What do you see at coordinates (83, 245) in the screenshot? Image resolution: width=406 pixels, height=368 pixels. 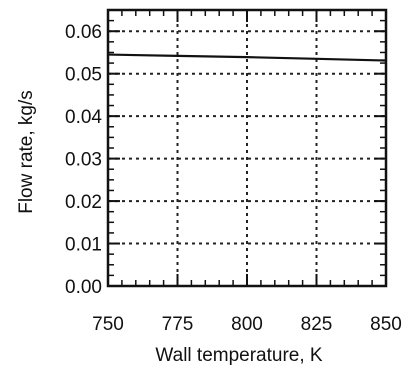 I see `y-tick-label: 0.01` at bounding box center [83, 245].